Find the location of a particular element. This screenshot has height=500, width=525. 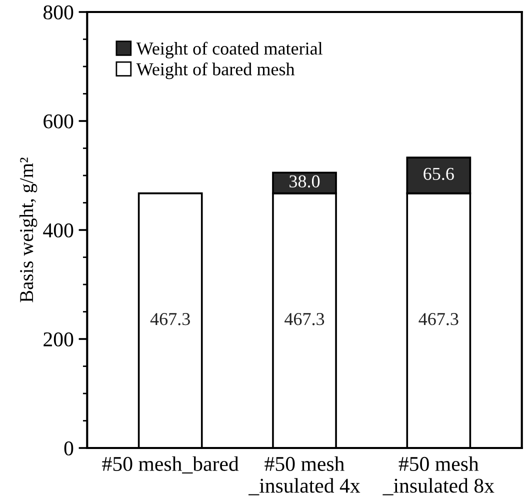

y-tick-label: 400 is located at coordinates (58, 230).